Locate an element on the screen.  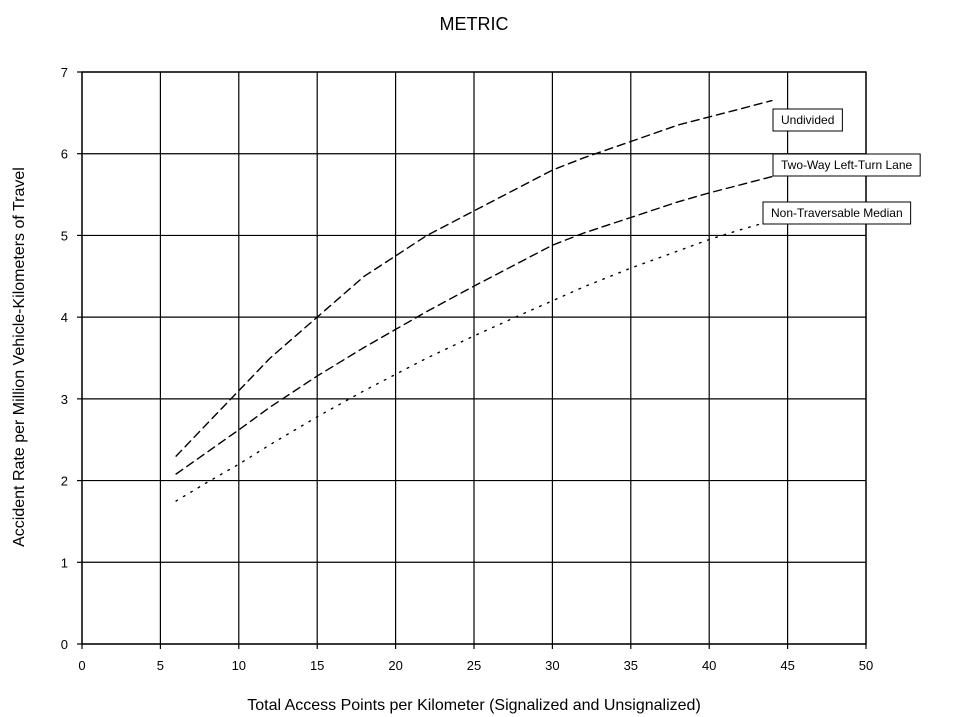
x-tick-label: 15 is located at coordinates (317, 665).